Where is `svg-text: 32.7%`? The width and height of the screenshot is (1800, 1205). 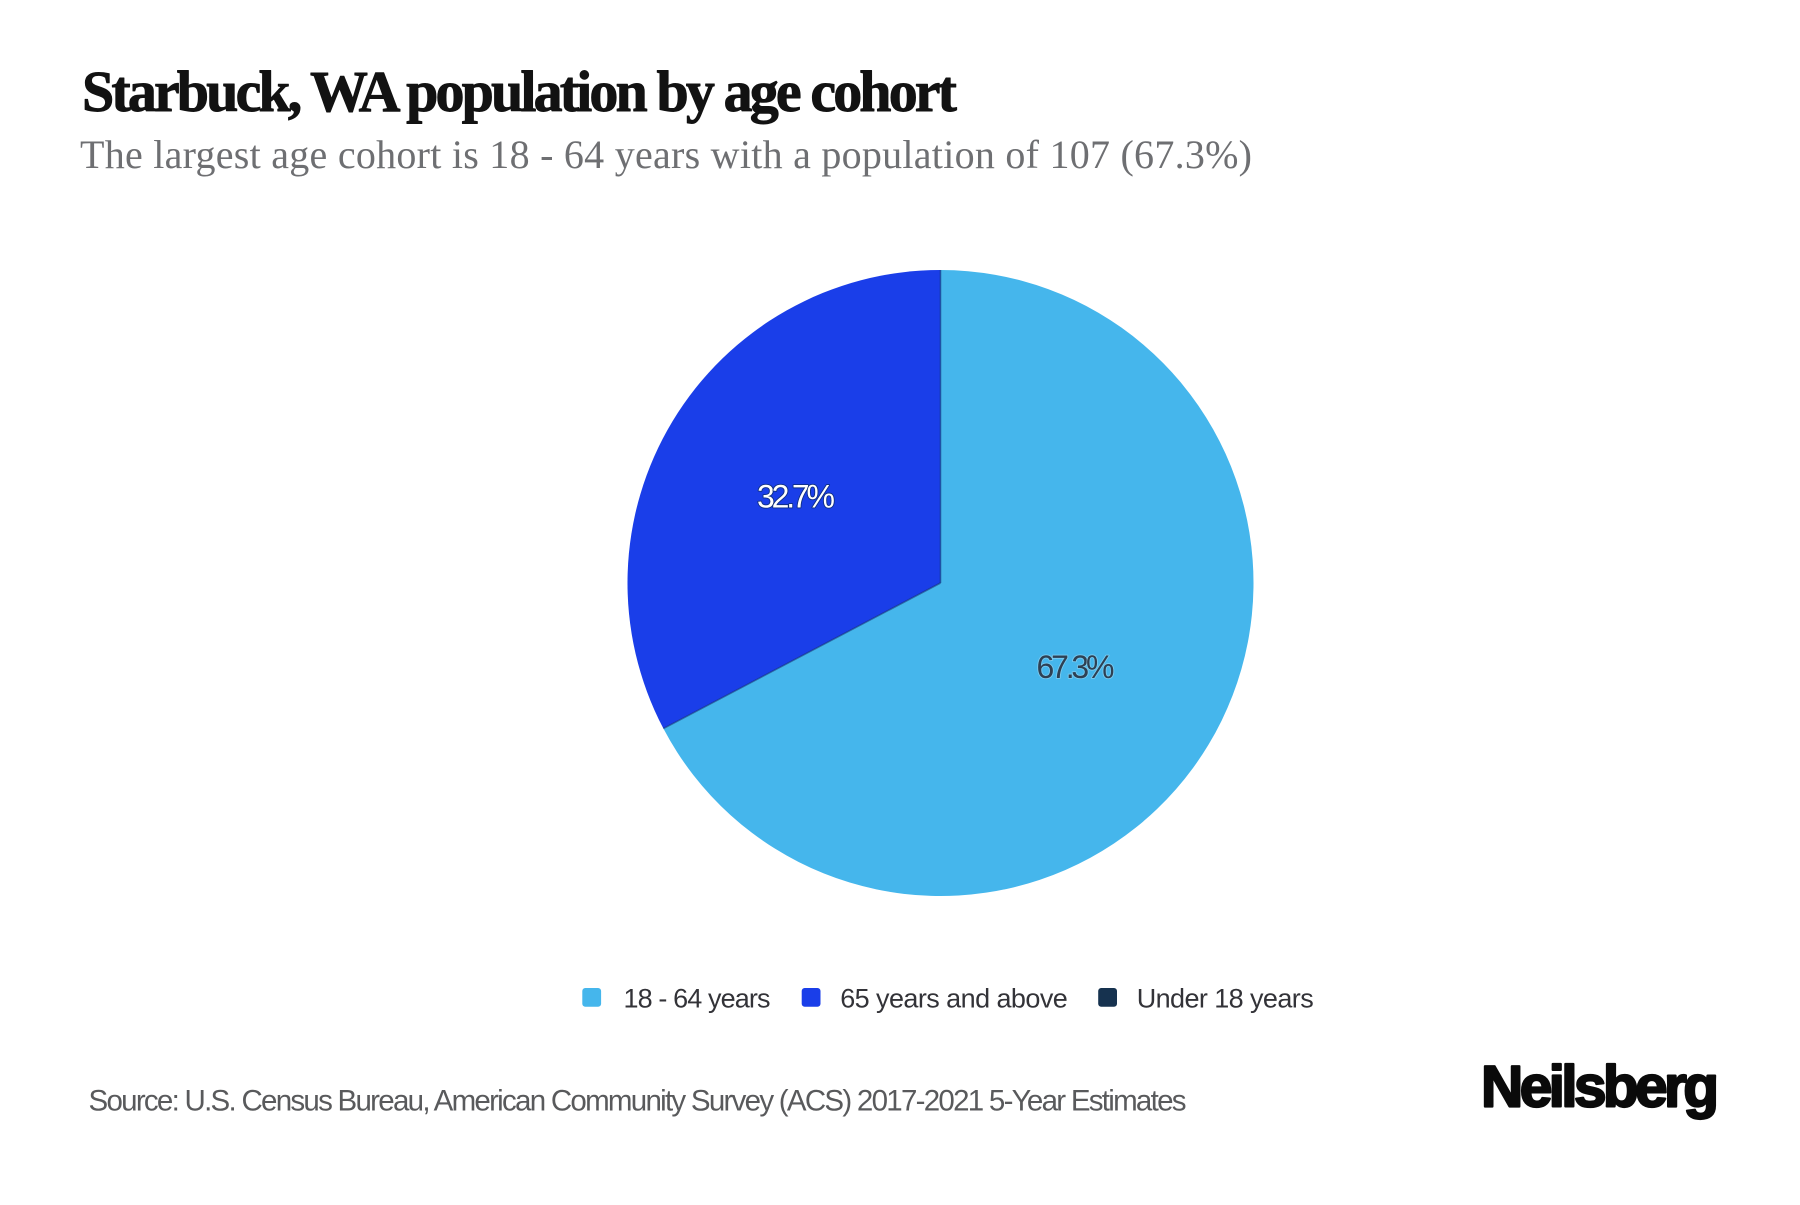 svg-text: 32.7% is located at coordinates (796, 497).